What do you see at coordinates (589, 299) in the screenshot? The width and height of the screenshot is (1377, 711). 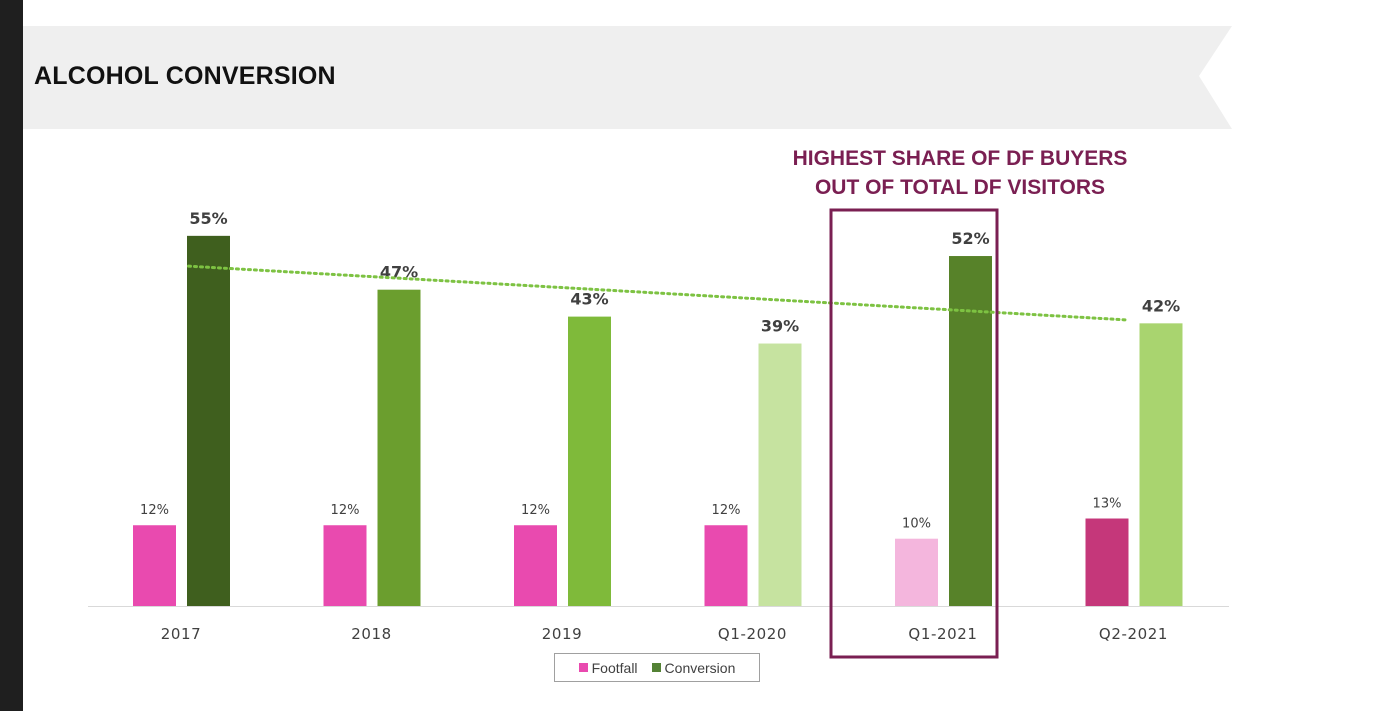 I see `data-label-conversion-2019: 43%` at bounding box center [589, 299].